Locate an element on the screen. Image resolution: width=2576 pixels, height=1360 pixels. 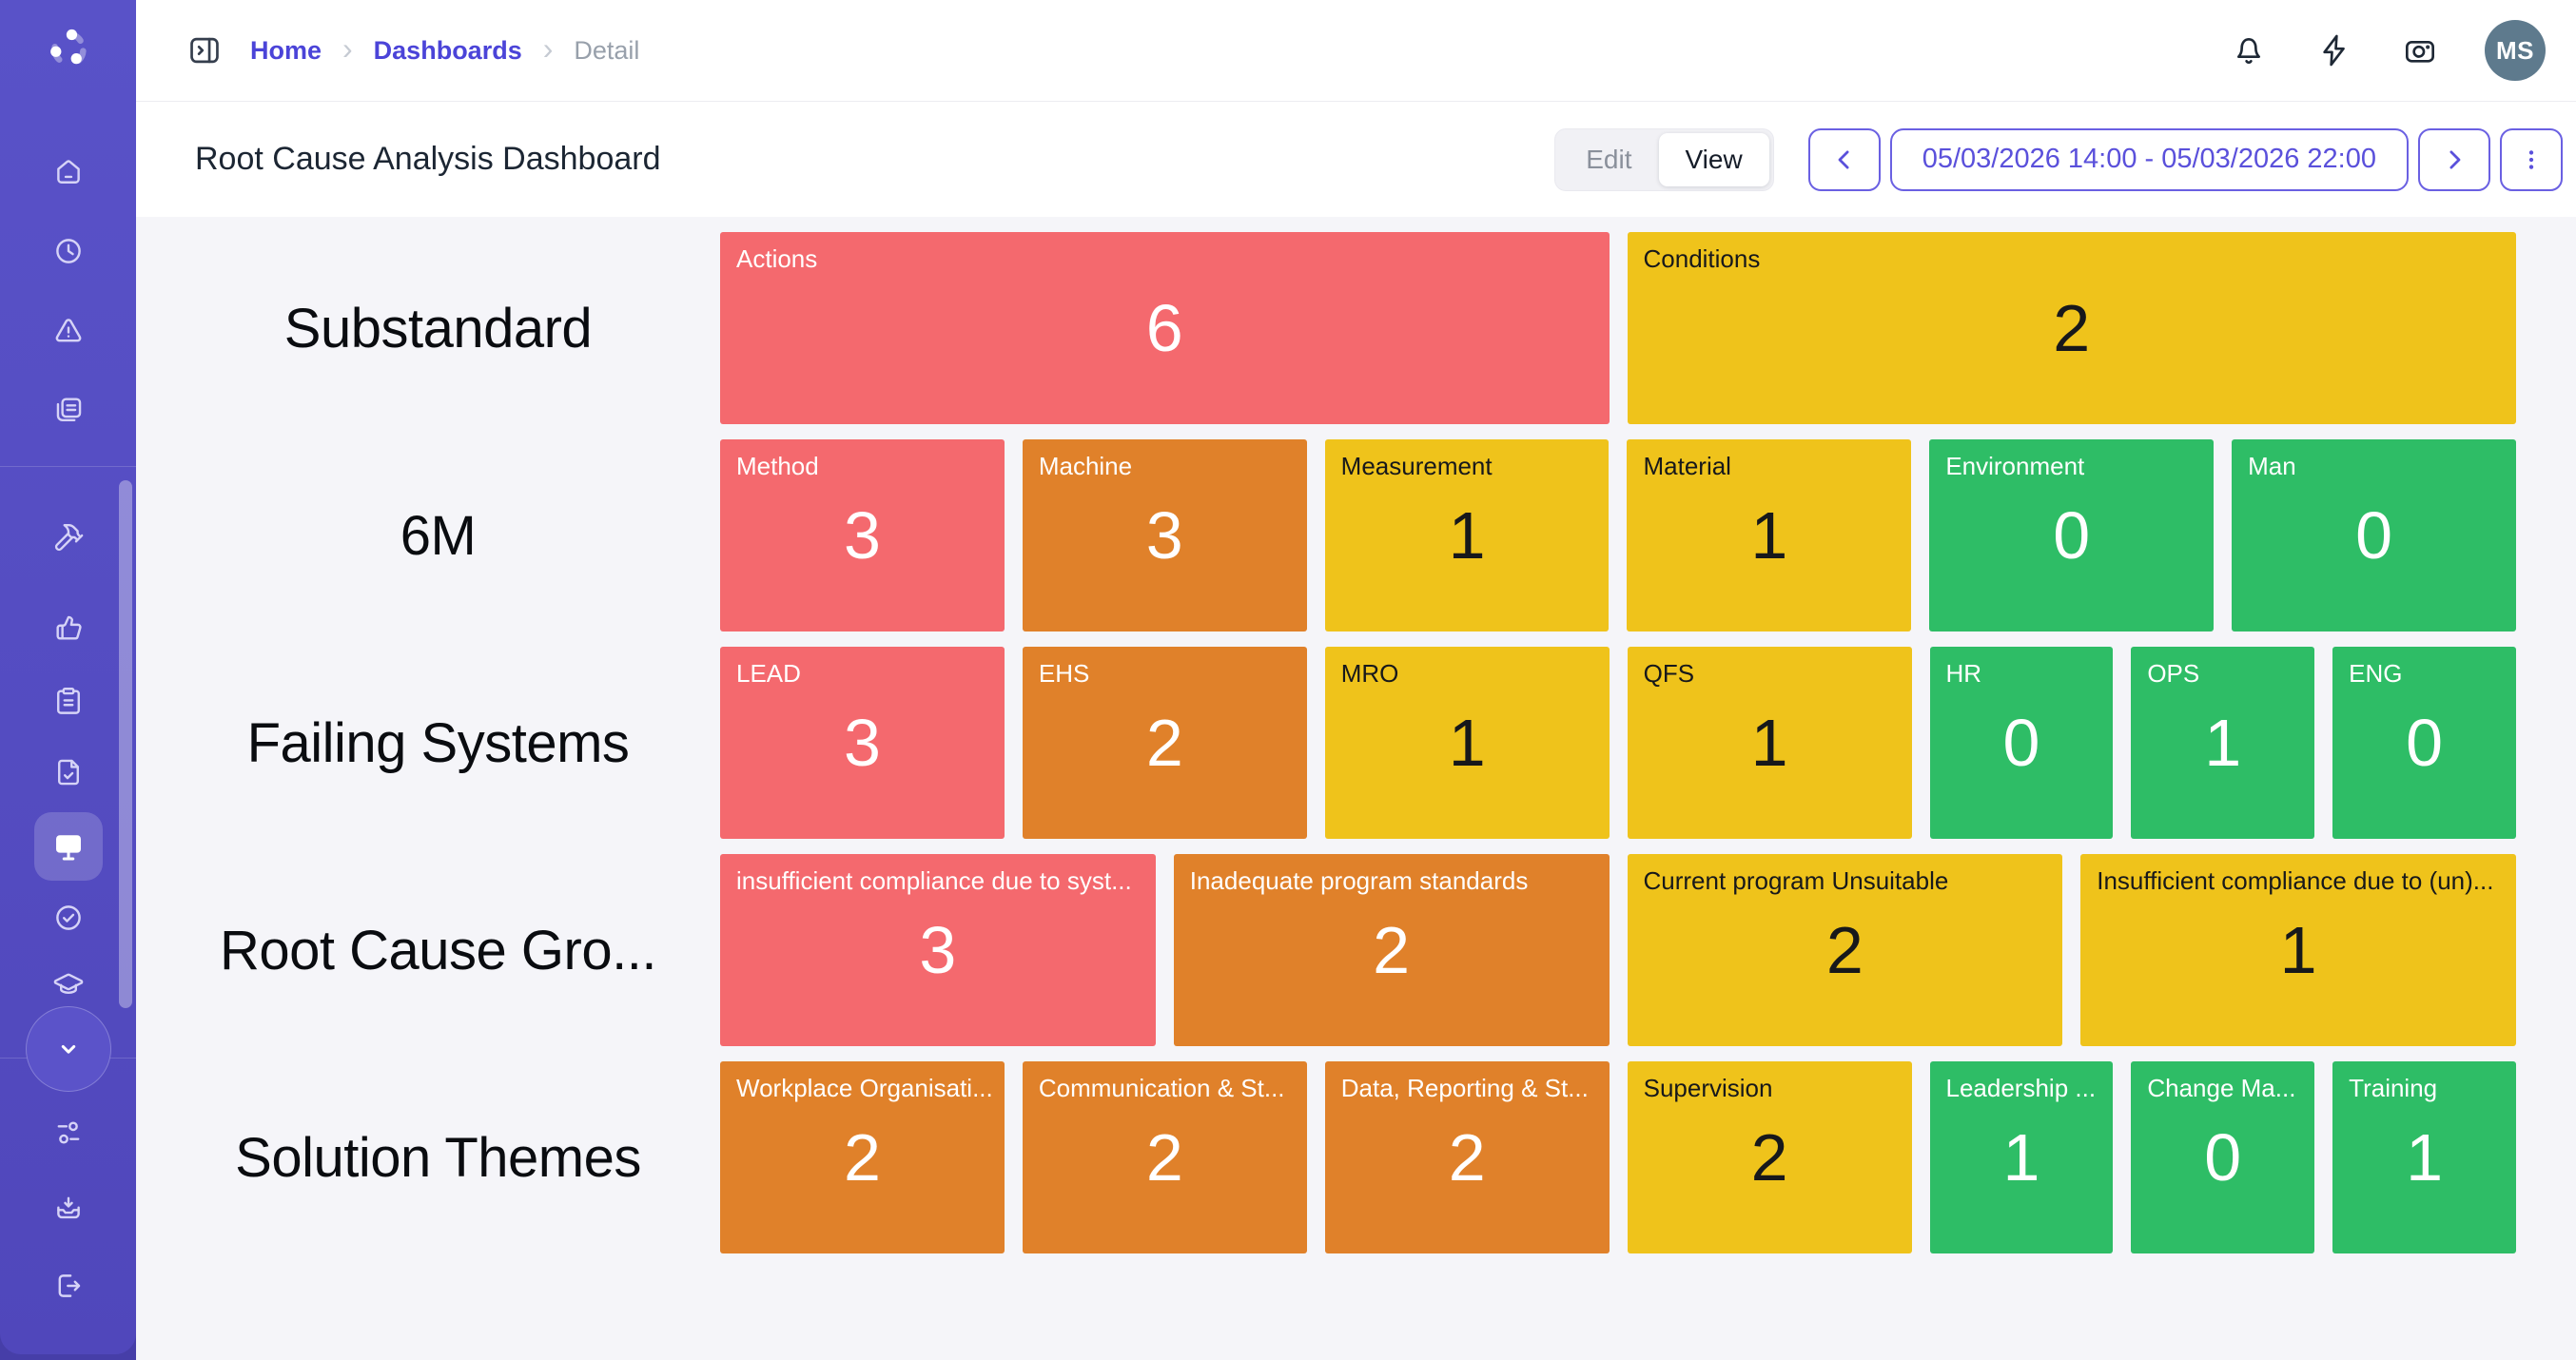
tile-label: EHS is located at coordinates (1064, 673).